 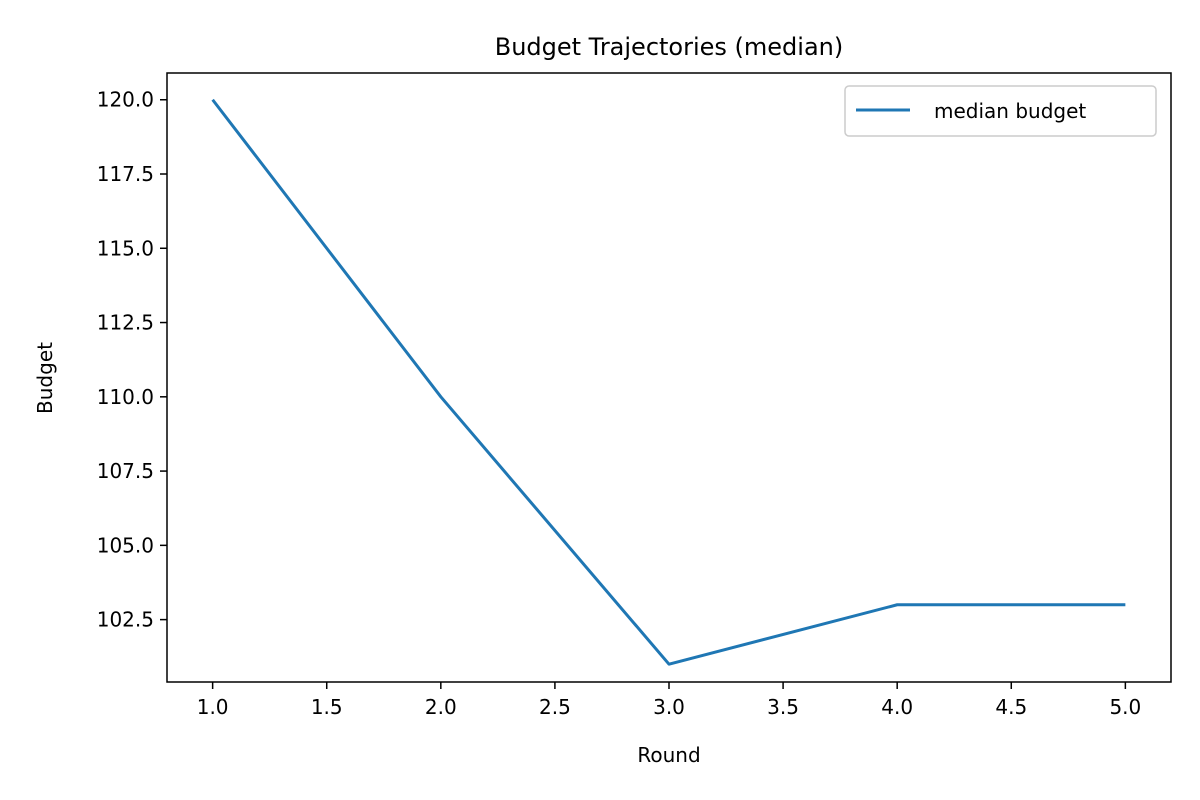 What do you see at coordinates (1010, 111) in the screenshot?
I see `legend-label: median budget` at bounding box center [1010, 111].